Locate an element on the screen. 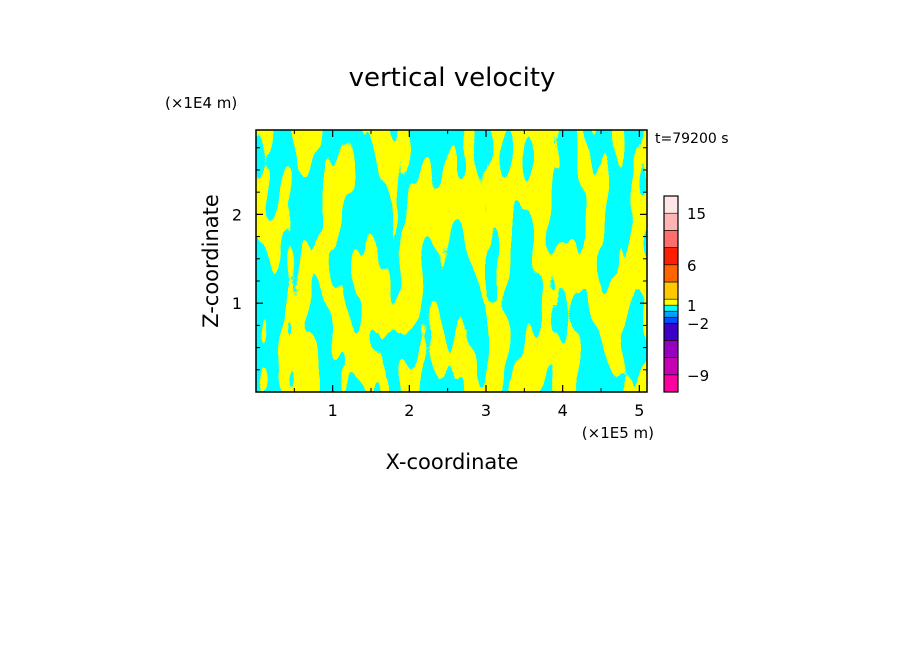 The height and width of the screenshot is (654, 904). colorbar-frame is located at coordinates (671, 294).